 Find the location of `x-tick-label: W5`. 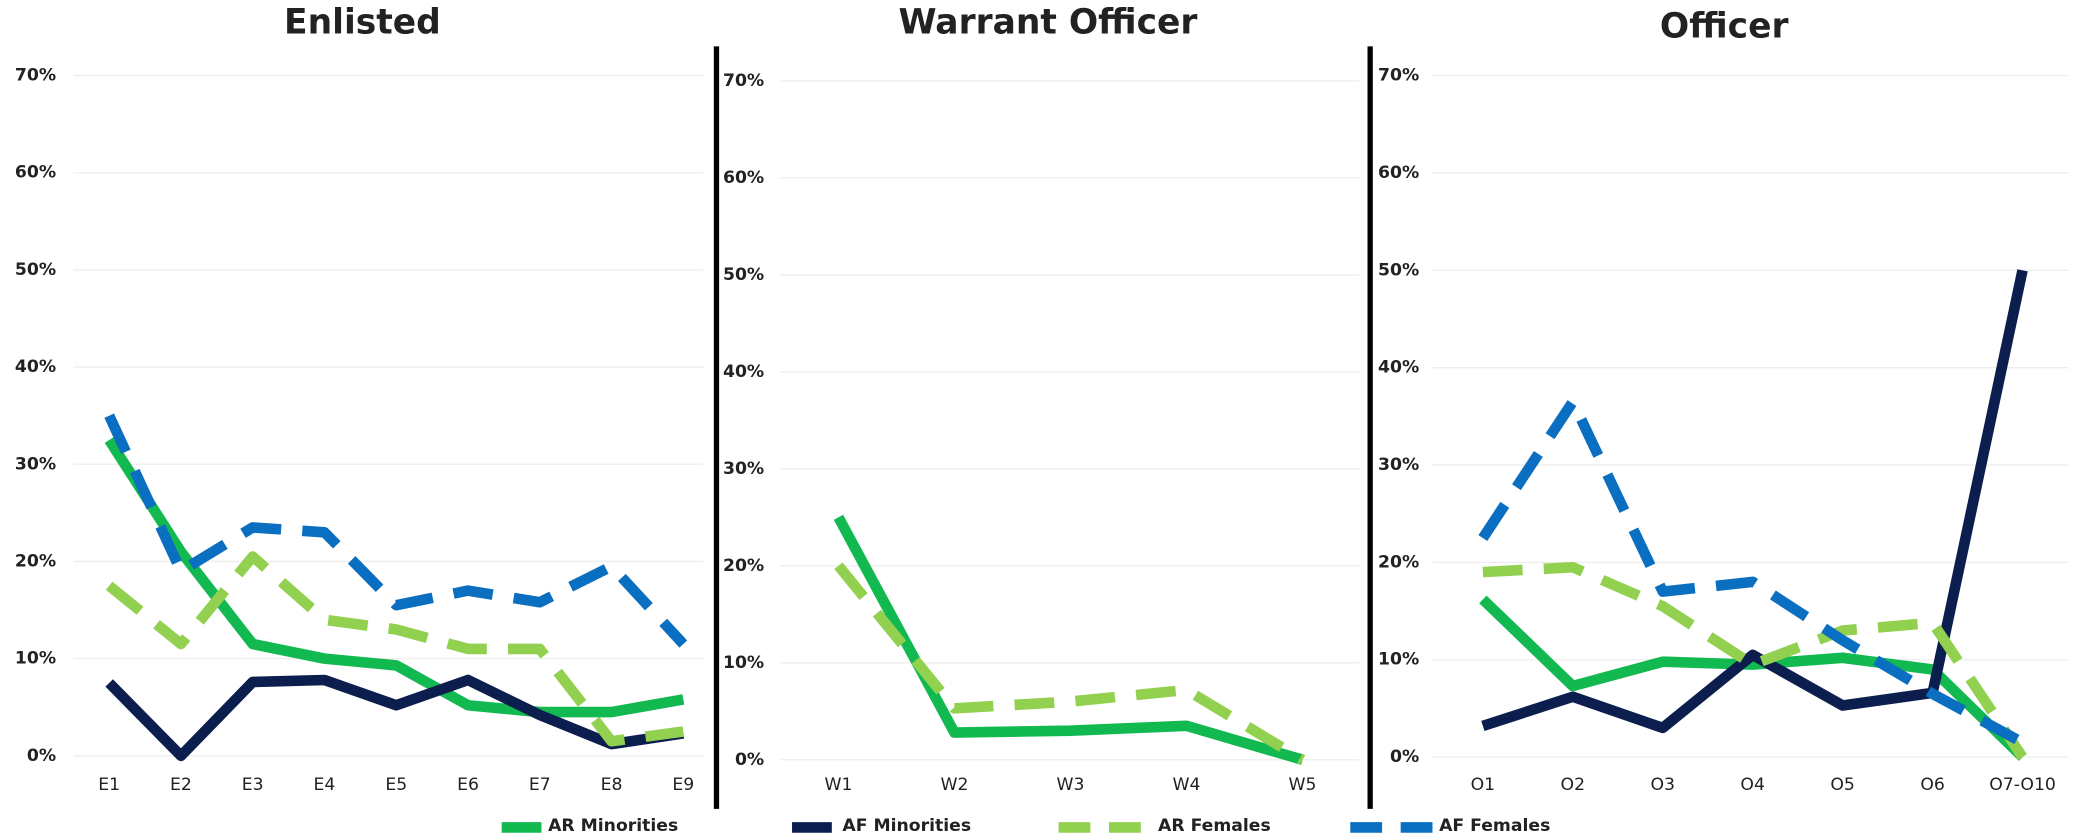

x-tick-label: W5 is located at coordinates (1303, 785).